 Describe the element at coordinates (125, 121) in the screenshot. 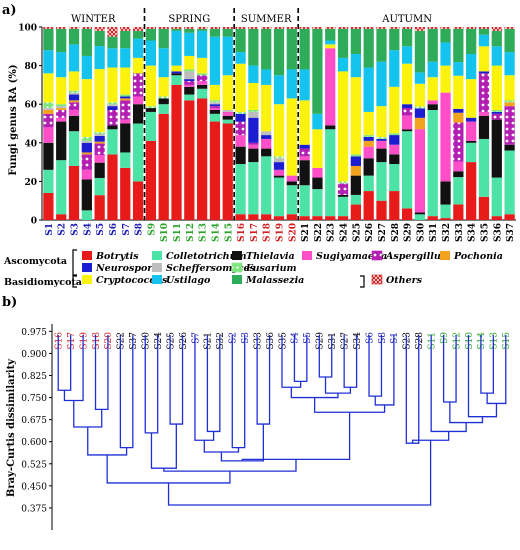

I see `bar-sugiyamaella-s7` at that location.